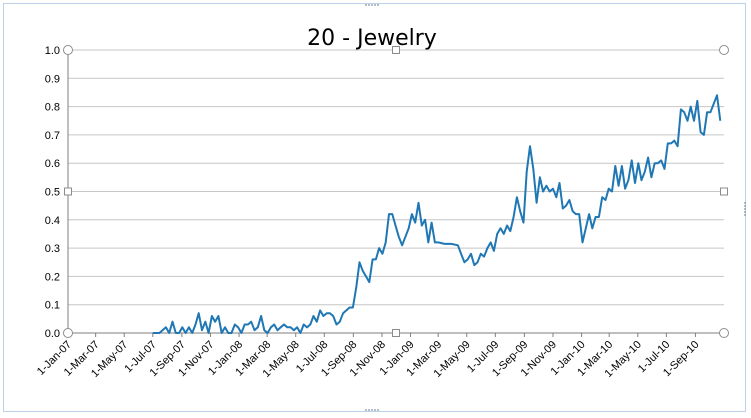 The width and height of the screenshot is (751, 418). I want to click on y-tick-label: 0.3, so click(52, 249).